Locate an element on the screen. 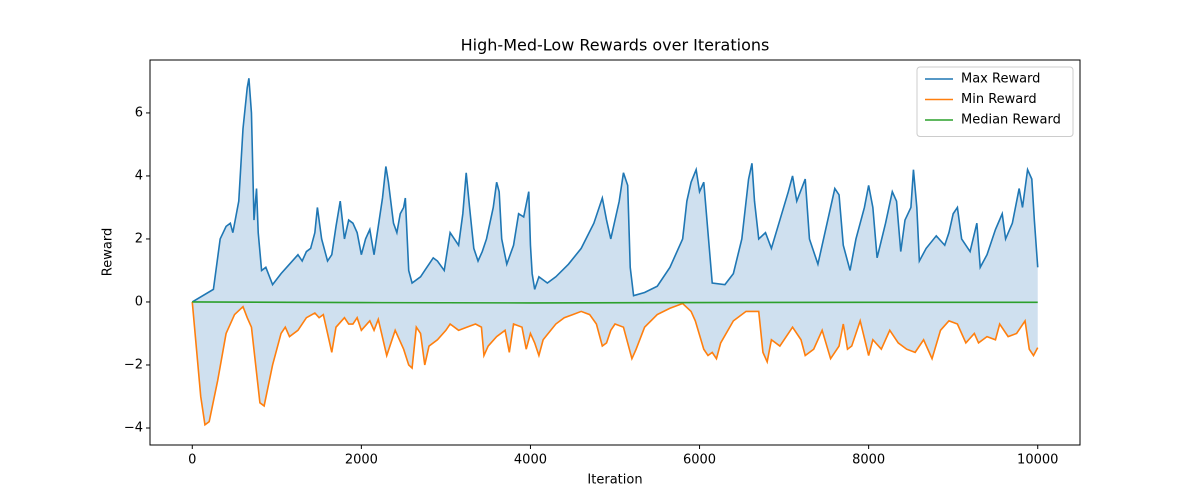  x-axis-label: Iteration is located at coordinates (614, 480).